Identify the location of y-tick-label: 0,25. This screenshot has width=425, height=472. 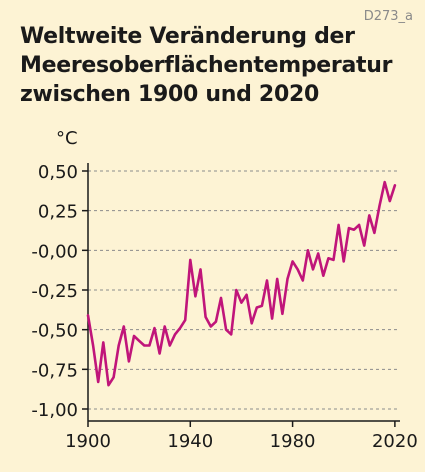
(58, 212).